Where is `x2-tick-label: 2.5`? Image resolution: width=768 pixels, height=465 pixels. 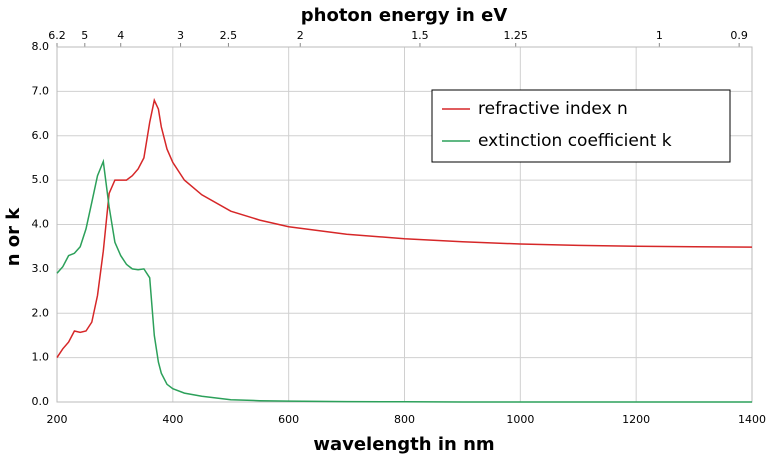
x2-tick-label: 2.5 is located at coordinates (229, 35).